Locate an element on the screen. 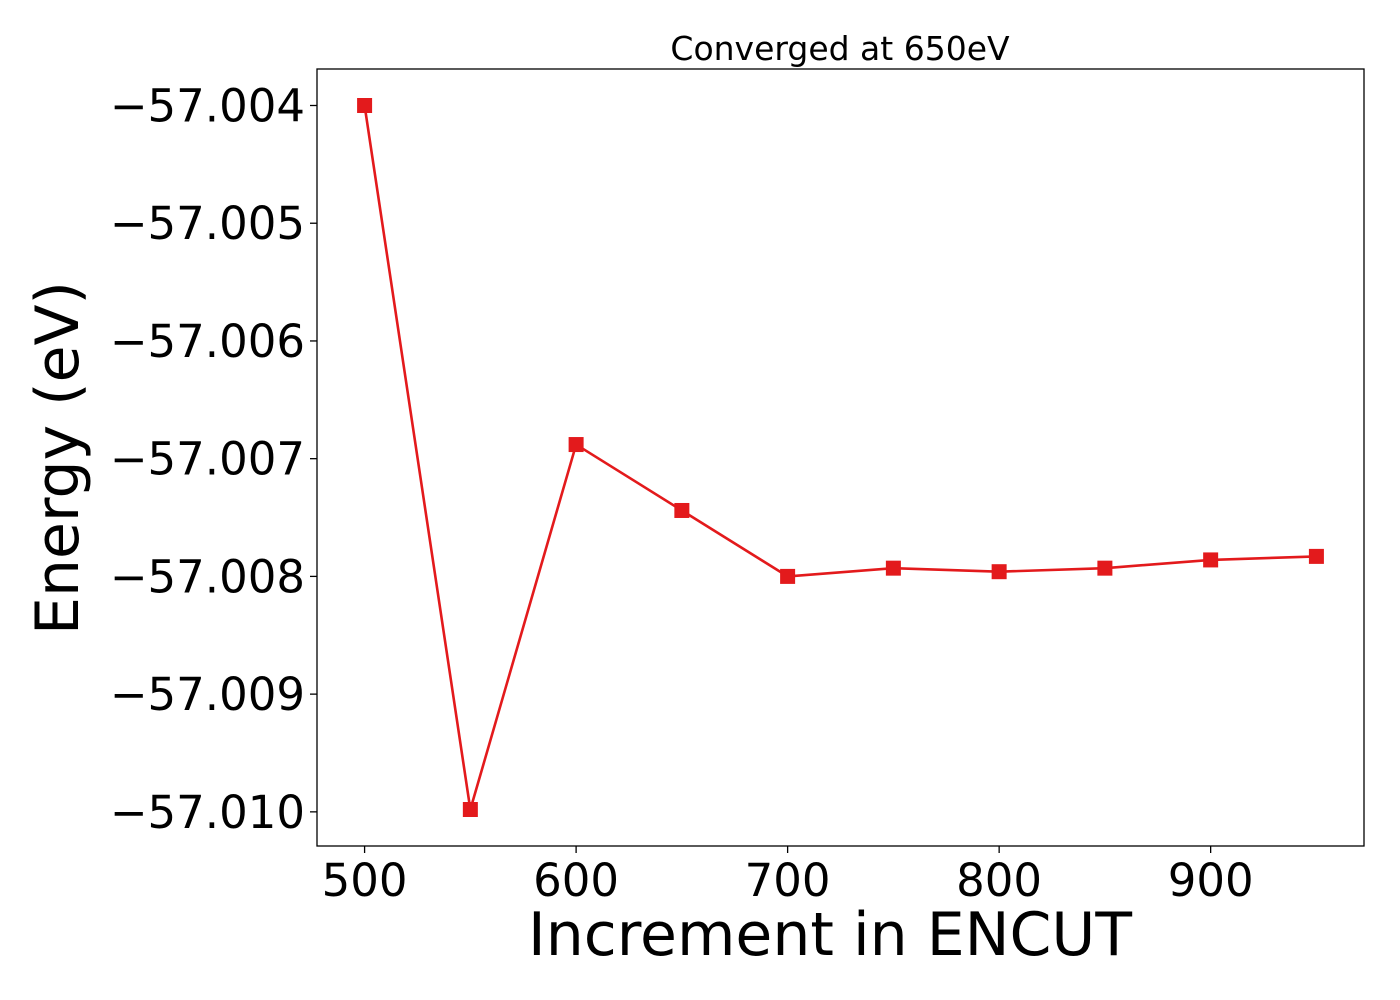  x-tick-label: 600 is located at coordinates (576, 880).